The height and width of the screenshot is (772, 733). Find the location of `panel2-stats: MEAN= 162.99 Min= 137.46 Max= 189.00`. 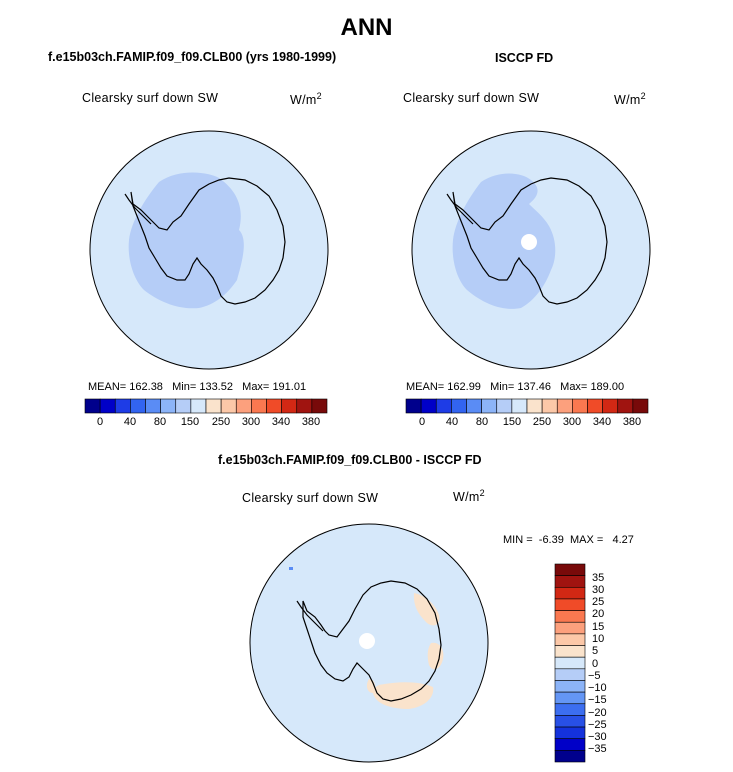

panel2-stats: MEAN= 162.99 Min= 137.46 Max= 189.00 is located at coordinates (515, 387).